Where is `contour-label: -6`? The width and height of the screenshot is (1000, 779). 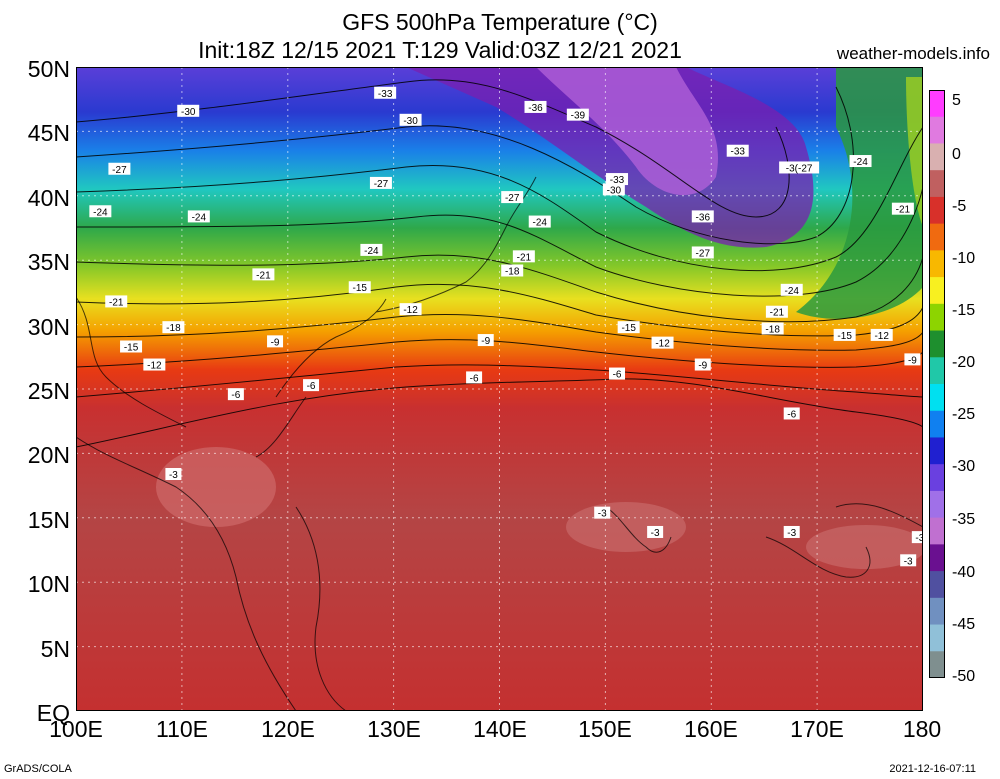 contour-label: -6 is located at coordinates (791, 413).